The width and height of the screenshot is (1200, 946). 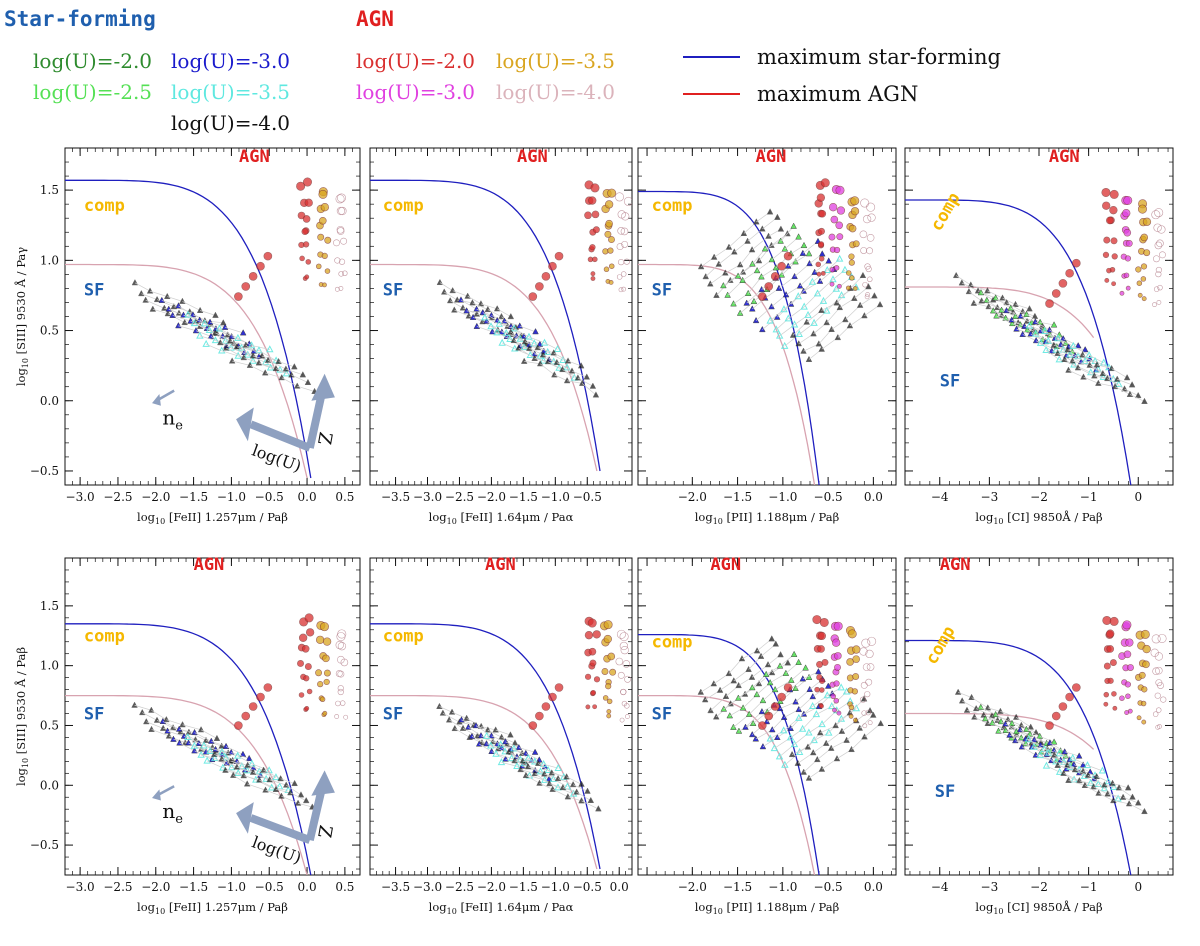 I want to click on y-tick-label: 0.0, so click(x=49, y=401).